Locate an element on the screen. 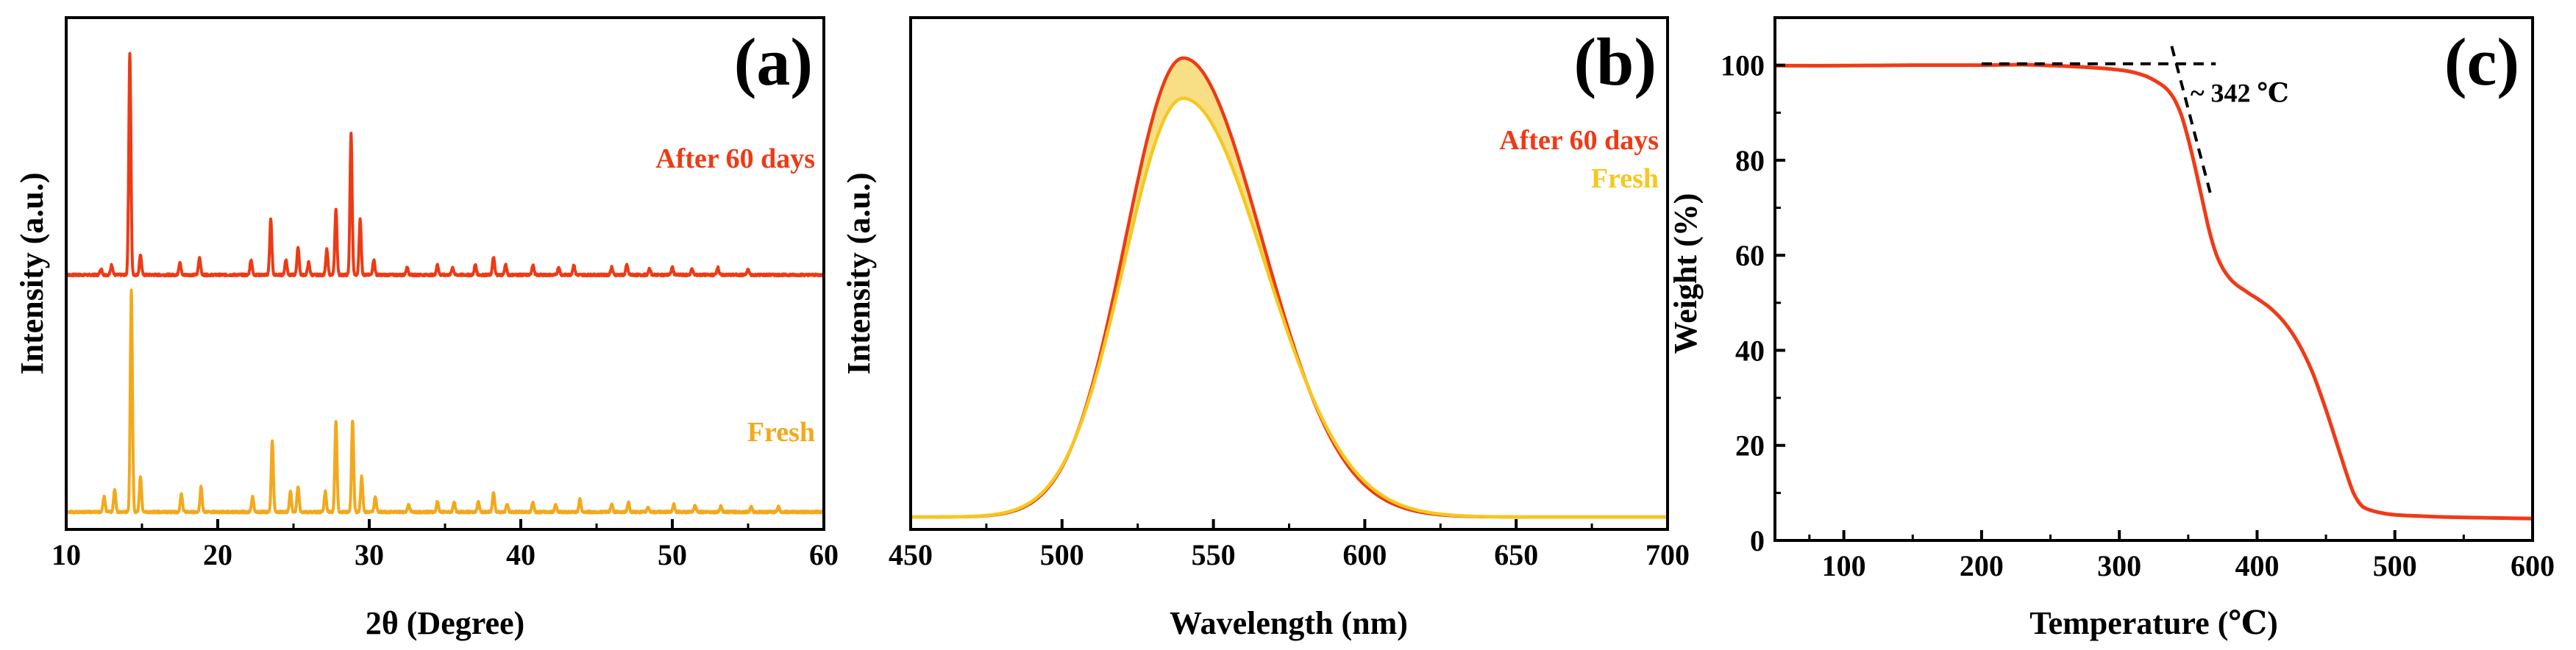  panel-b-x-axis-title: Wavelength (nm) is located at coordinates (1289, 623).